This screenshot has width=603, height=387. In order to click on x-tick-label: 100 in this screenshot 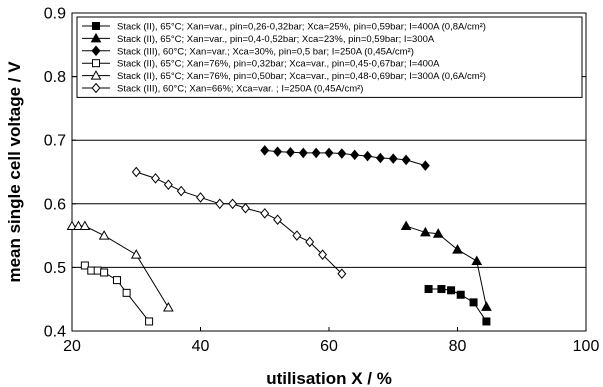, I will do `click(586, 346)`.